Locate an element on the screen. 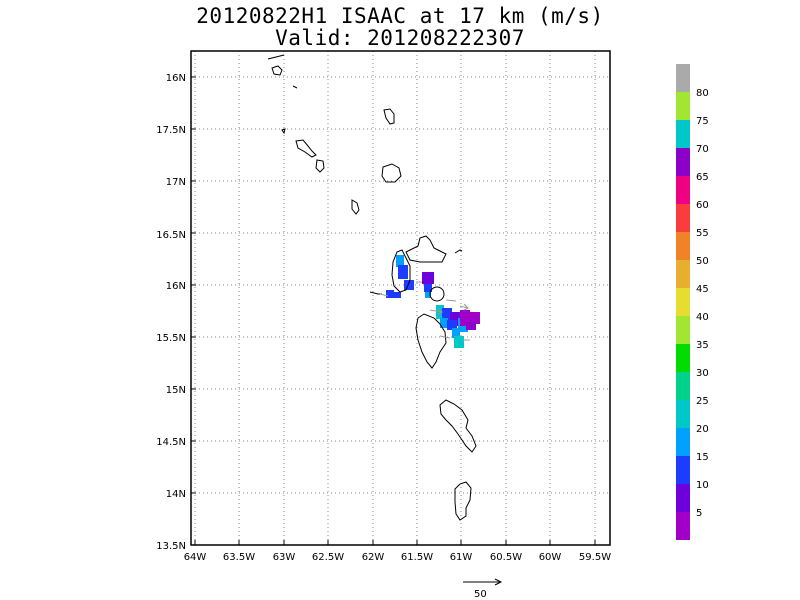  lat-tick-label: 15.5N is located at coordinates (171, 338).